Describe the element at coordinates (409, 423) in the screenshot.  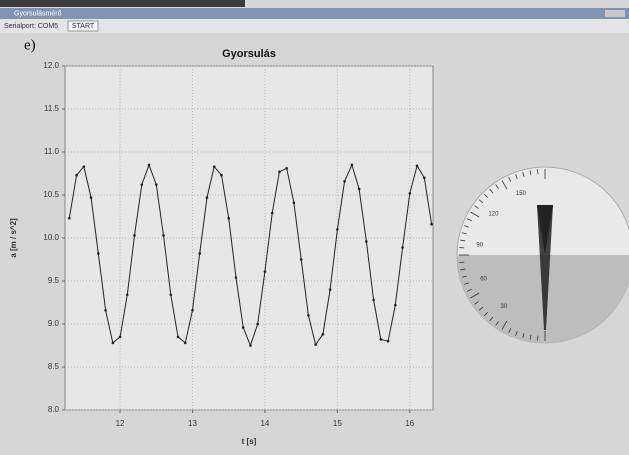
I see `x-tick-label: 16` at that location.